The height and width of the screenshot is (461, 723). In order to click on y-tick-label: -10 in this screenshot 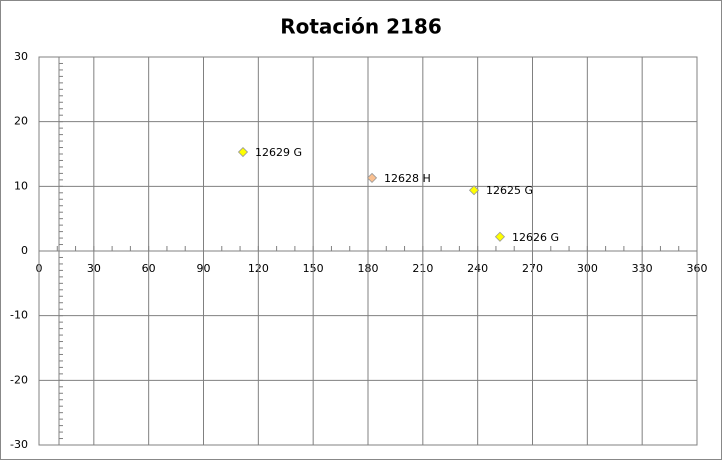, I will do `click(19, 315)`.